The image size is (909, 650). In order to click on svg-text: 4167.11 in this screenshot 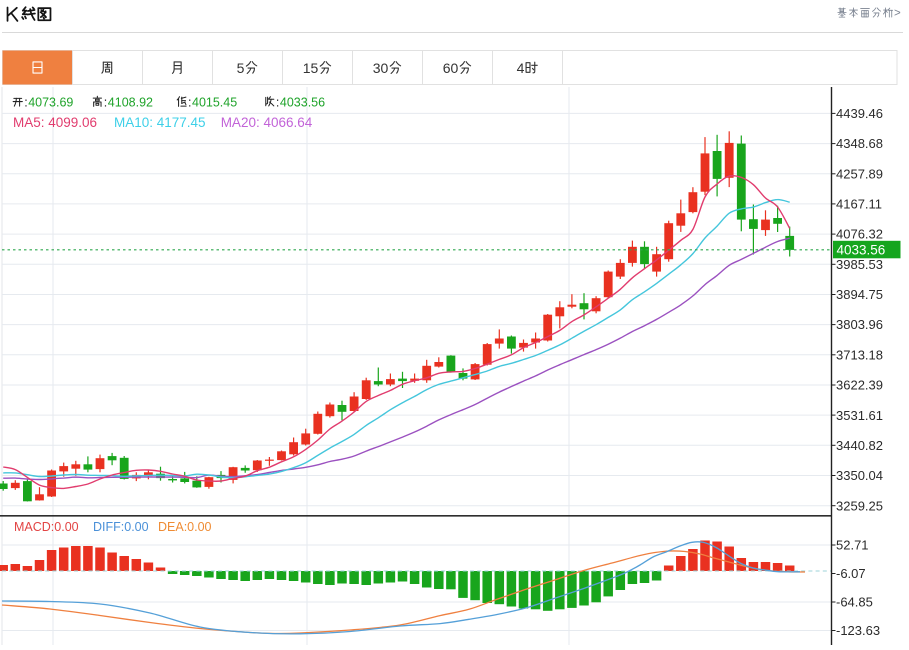, I will do `click(859, 204)`.